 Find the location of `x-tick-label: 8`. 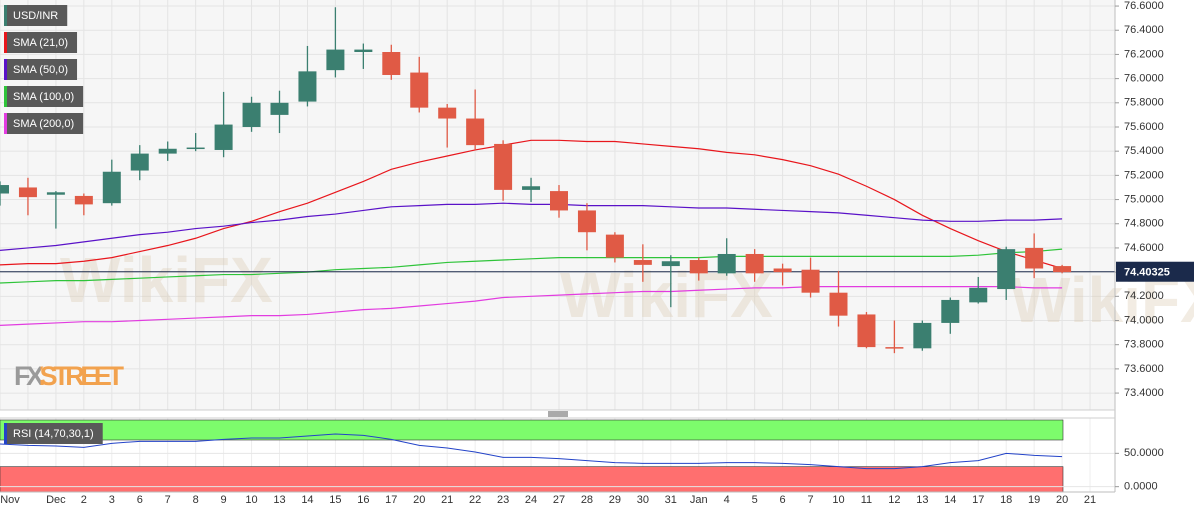

x-tick-label: 8 is located at coordinates (196, 500).